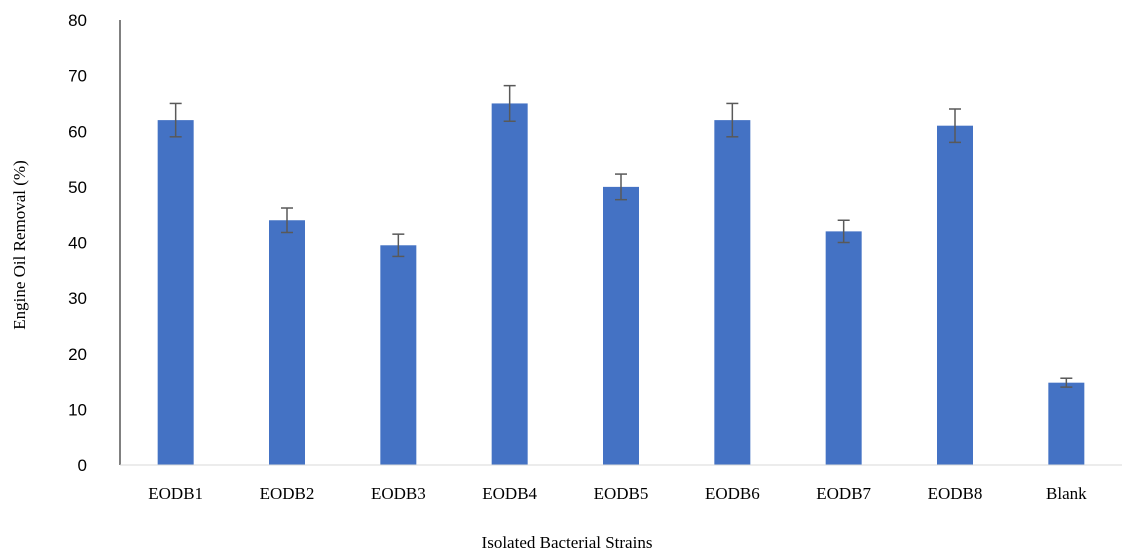  Describe the element at coordinates (843, 493) in the screenshot. I see `x-tick-label: EODB7` at that location.